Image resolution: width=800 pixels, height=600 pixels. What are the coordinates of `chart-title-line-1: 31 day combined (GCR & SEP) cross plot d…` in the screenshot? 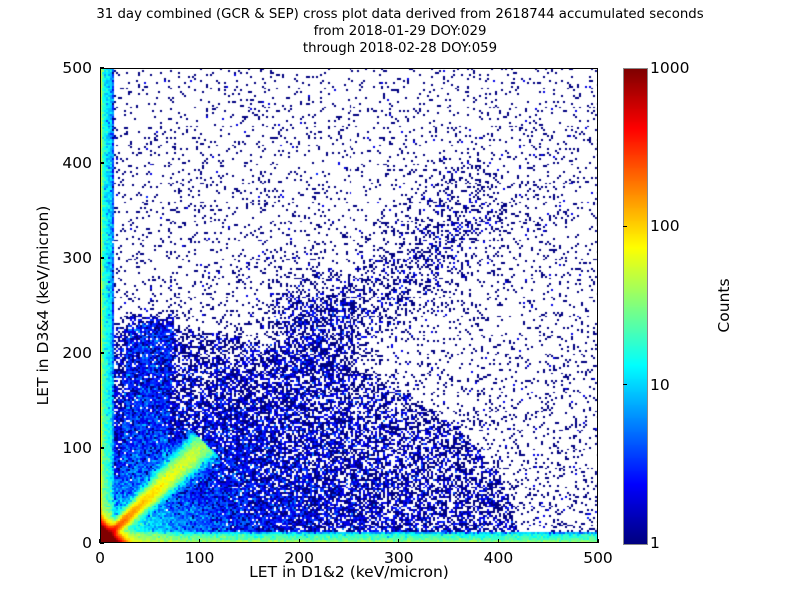 It's located at (400, 14).